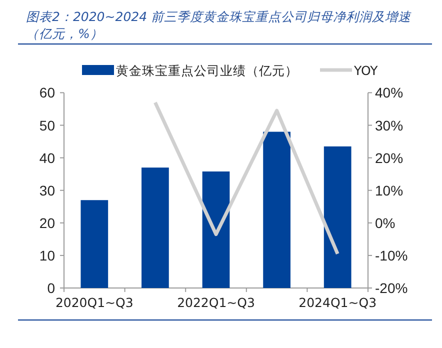 The width and height of the screenshot is (442, 348). What do you see at coordinates (385, 222) in the screenshot?
I see `y2-tick-label: 0%` at bounding box center [385, 222].